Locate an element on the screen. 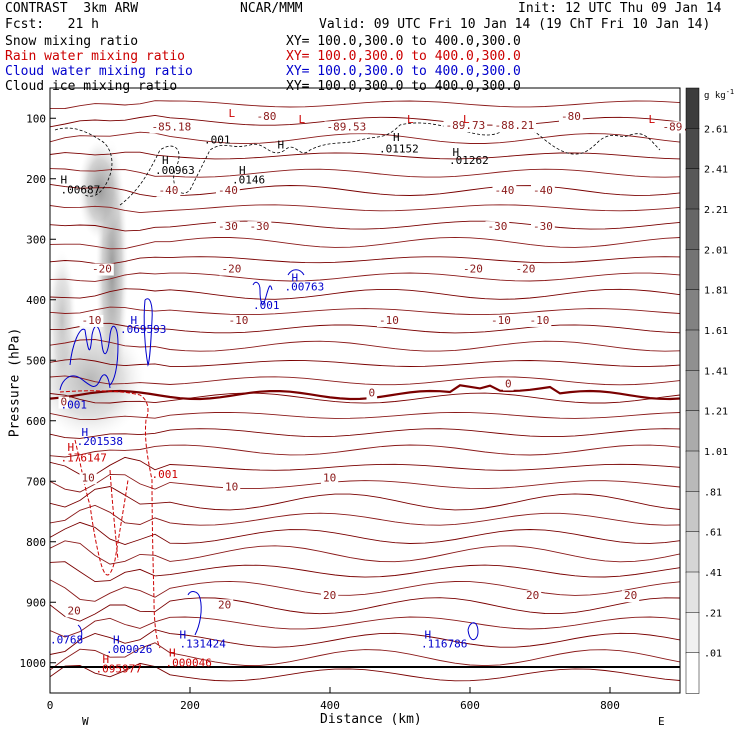 The height and width of the screenshot is (740, 740). colorbar-label: .81 is located at coordinates (713, 492).